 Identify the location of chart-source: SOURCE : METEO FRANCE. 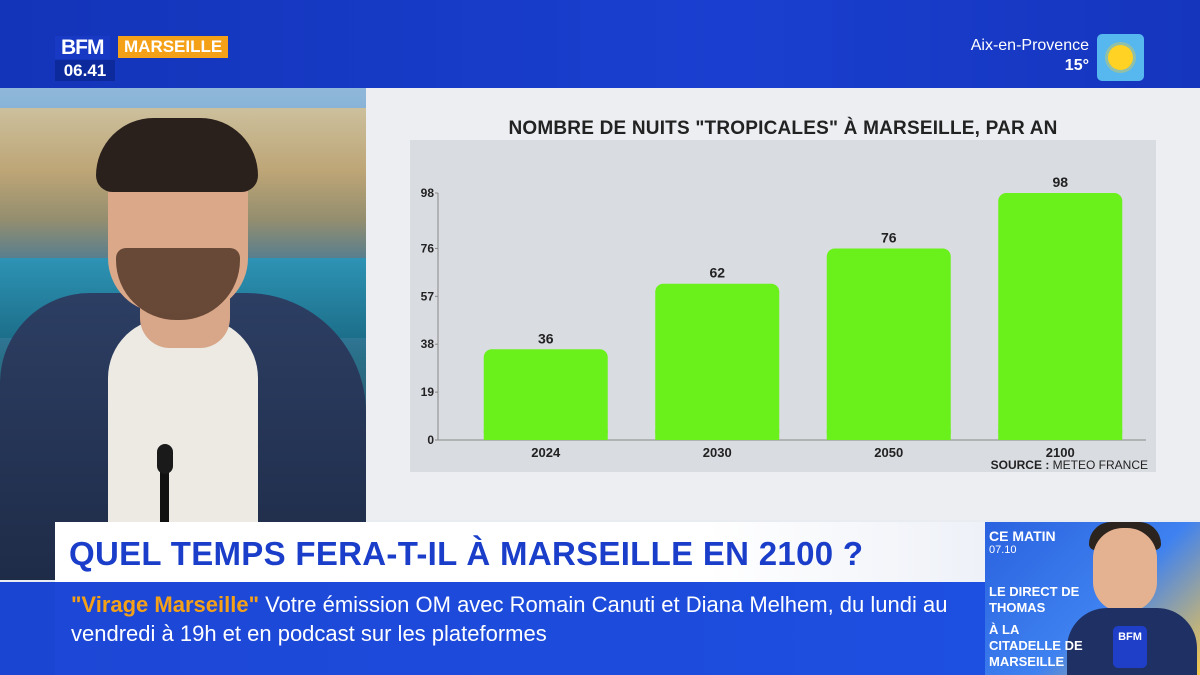
(1069, 465).